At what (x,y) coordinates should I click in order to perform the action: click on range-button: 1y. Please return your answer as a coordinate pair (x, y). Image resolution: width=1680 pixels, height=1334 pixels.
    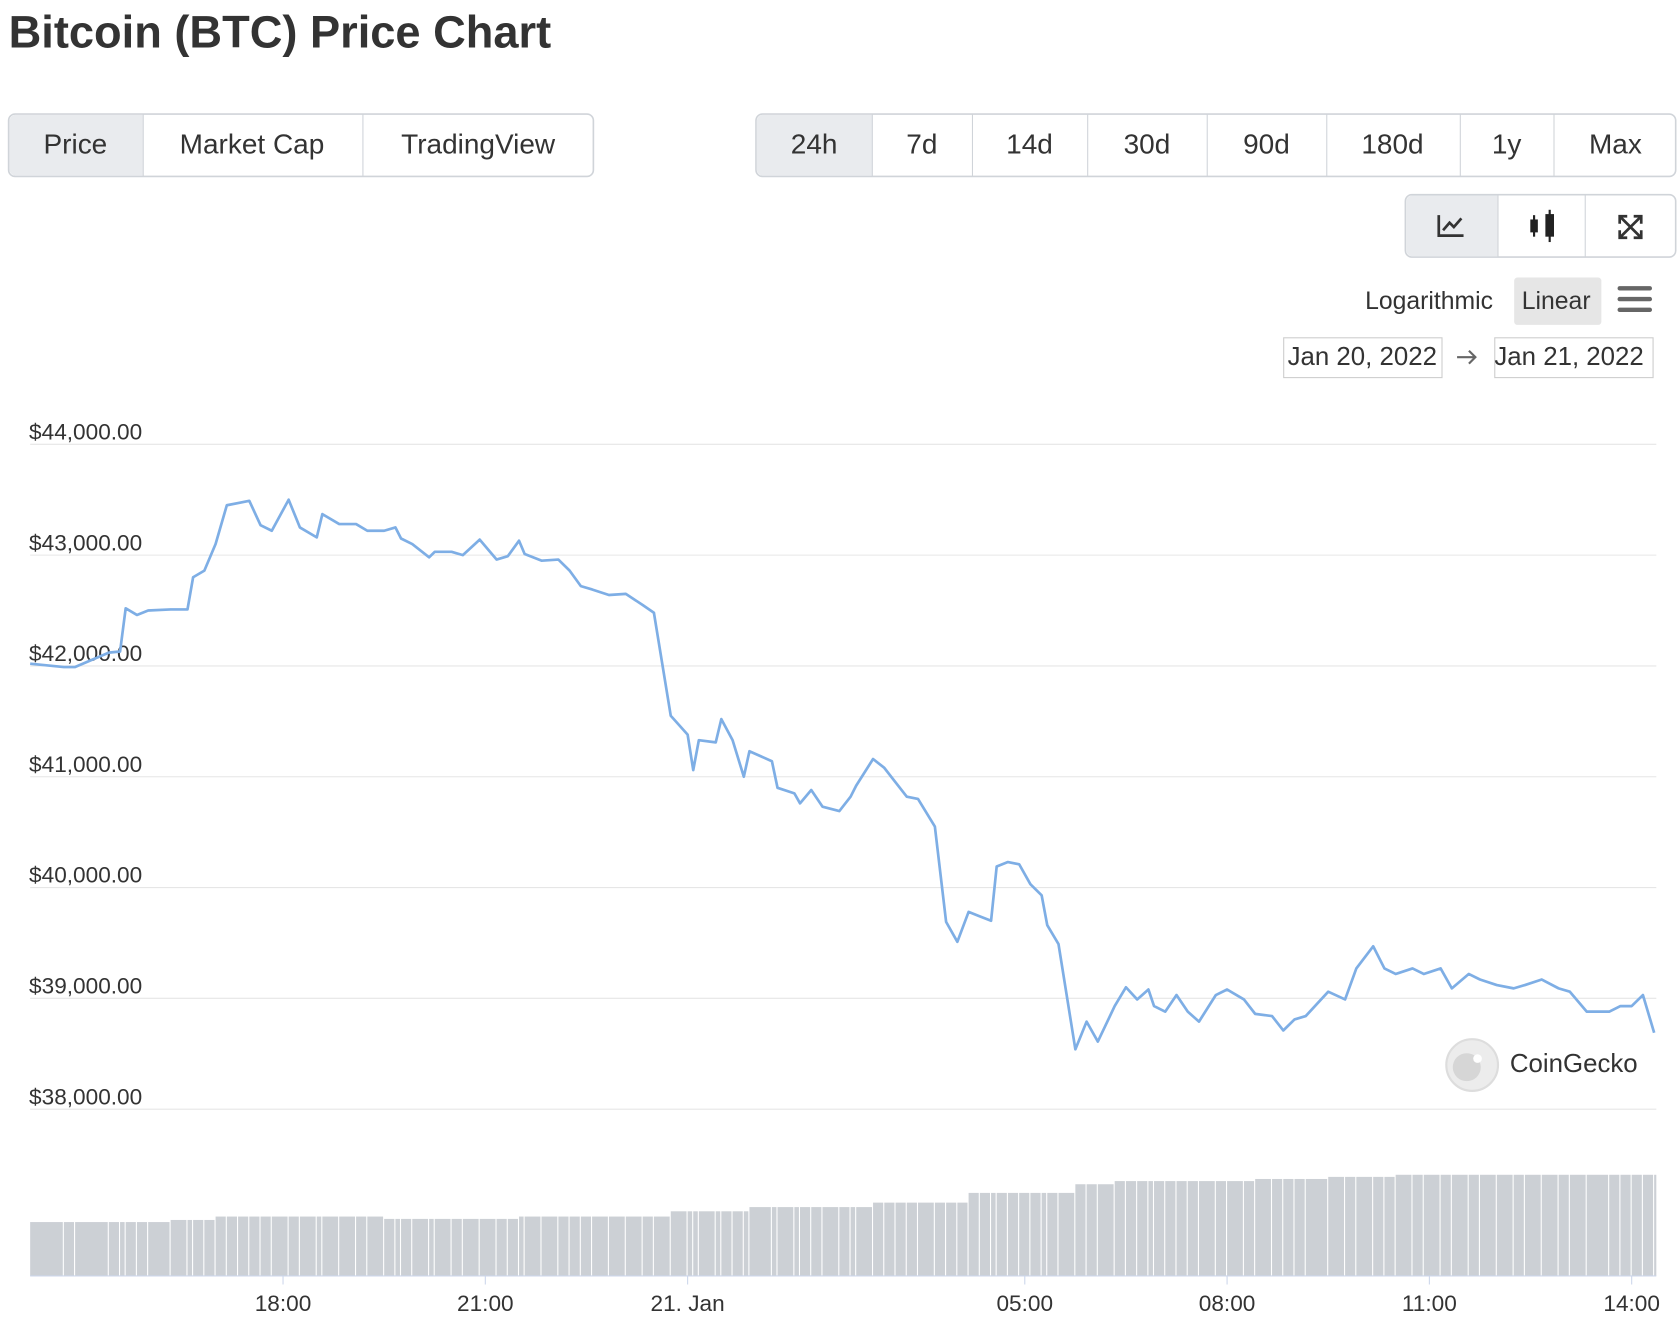
    Looking at the image, I should click on (1507, 144).